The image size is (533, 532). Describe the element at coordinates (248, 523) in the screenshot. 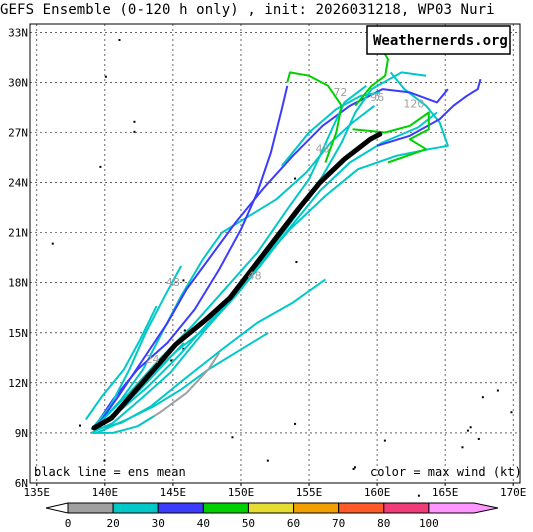

I see `colorbar-tick-label: 50` at that location.